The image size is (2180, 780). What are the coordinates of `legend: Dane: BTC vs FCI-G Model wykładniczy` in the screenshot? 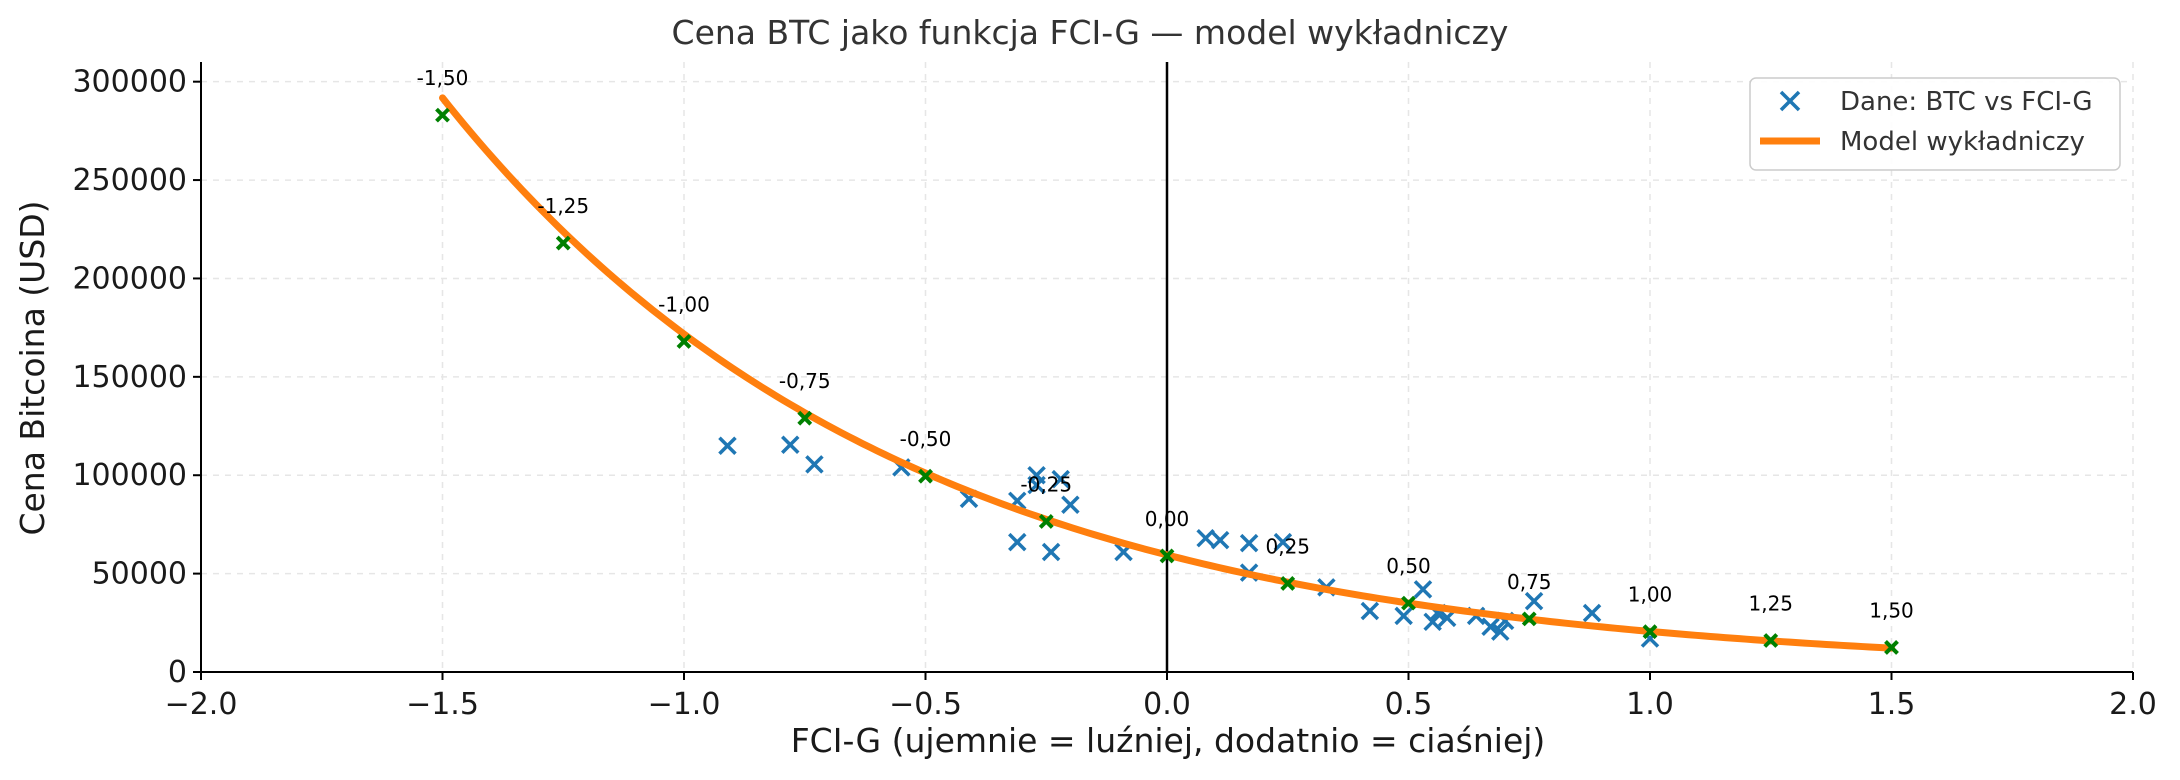 It's located at (1935, 124).